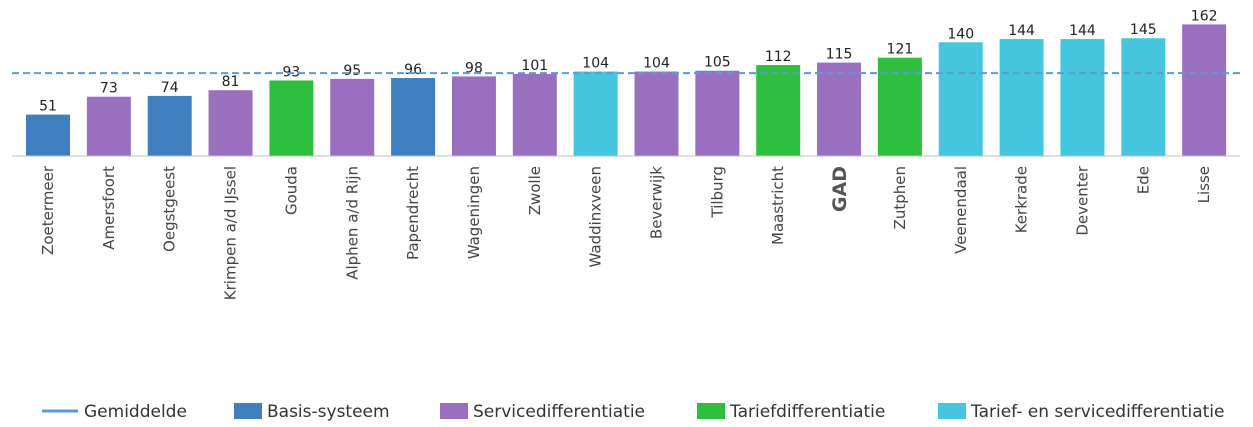 The image size is (1253, 427). Describe the element at coordinates (1204, 90) in the screenshot. I see `bar-lisse` at that location.